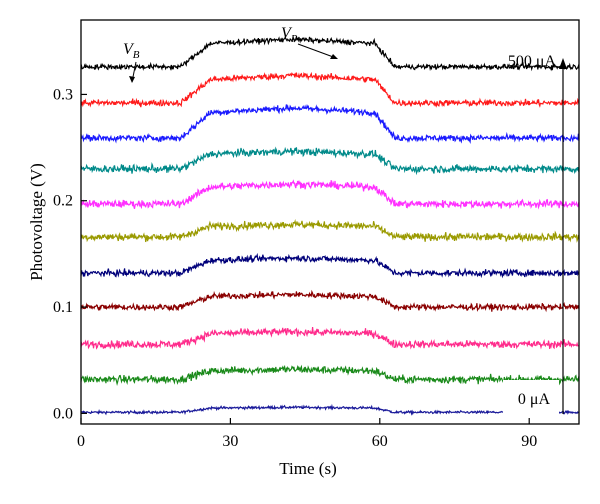 The width and height of the screenshot is (600, 504). Describe the element at coordinates (36, 222) in the screenshot. I see `y-axis-label: Photovoltage (V)` at that location.